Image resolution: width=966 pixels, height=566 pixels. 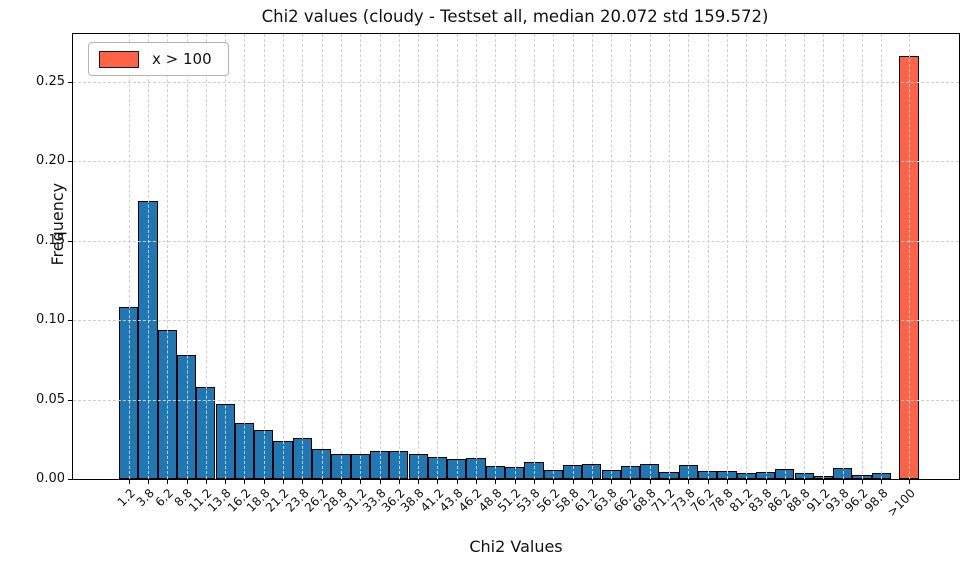 What do you see at coordinates (50, 81) in the screenshot?
I see `y-tick-label: 0.25` at bounding box center [50, 81].